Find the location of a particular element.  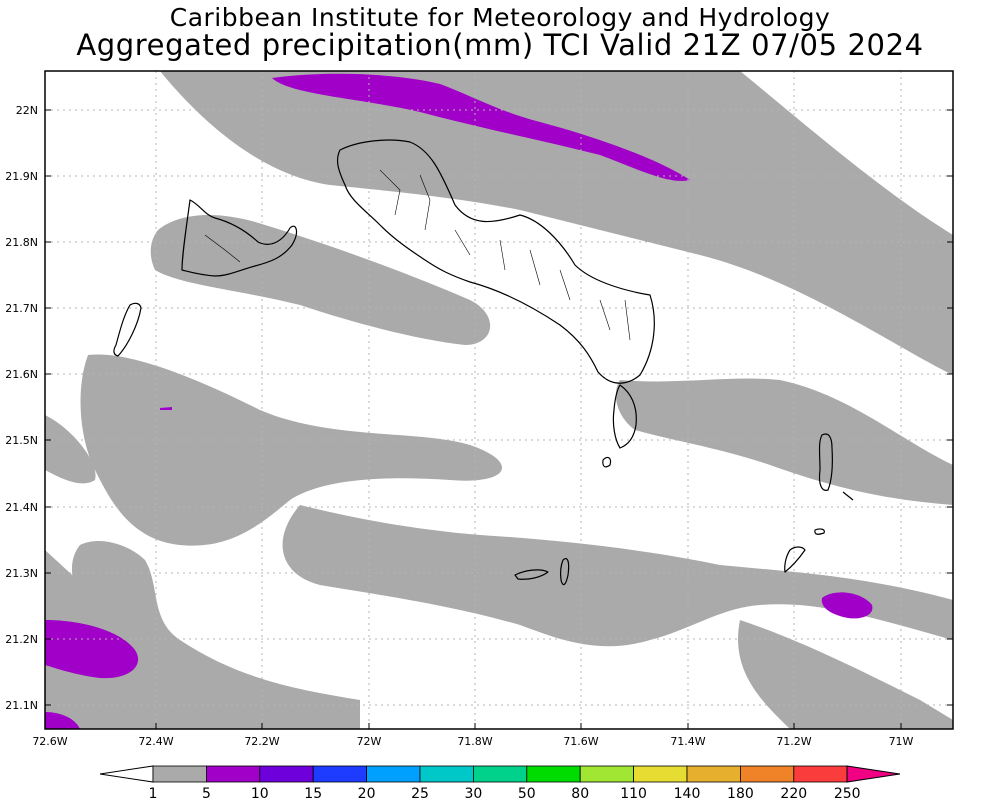

south-caicos-islet is located at coordinates (531, 574).